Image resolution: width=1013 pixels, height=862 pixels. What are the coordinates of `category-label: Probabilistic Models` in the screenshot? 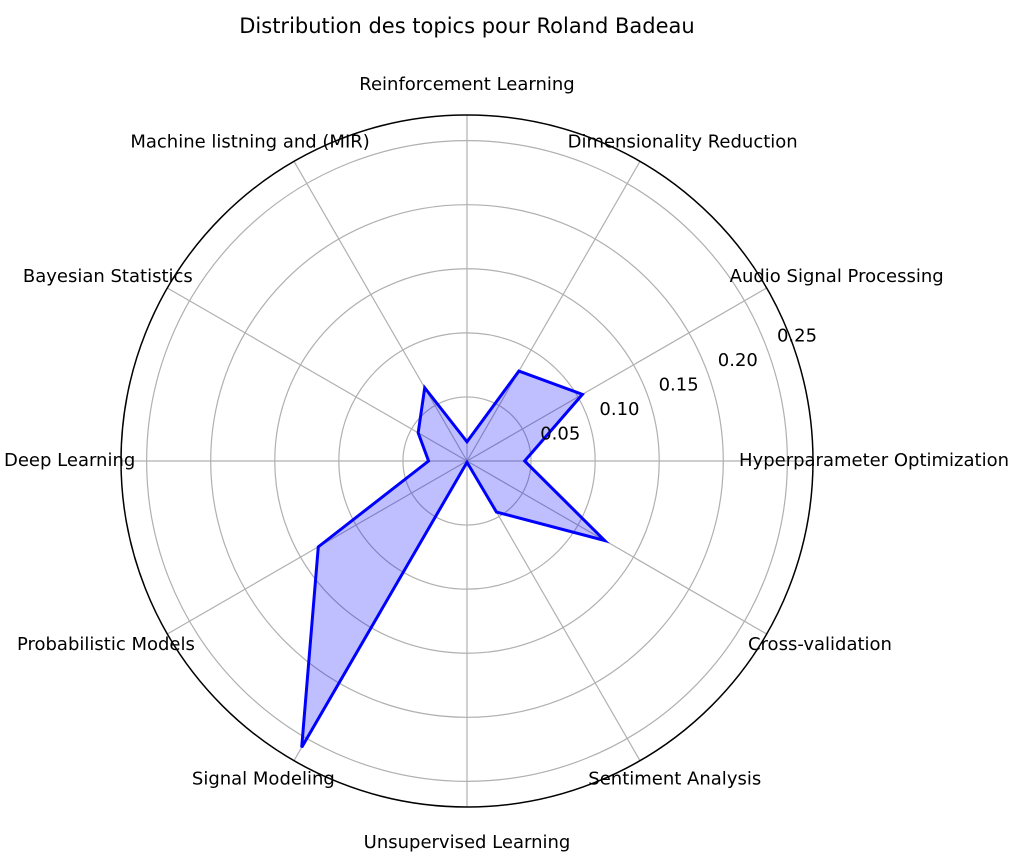 It's located at (106, 644).